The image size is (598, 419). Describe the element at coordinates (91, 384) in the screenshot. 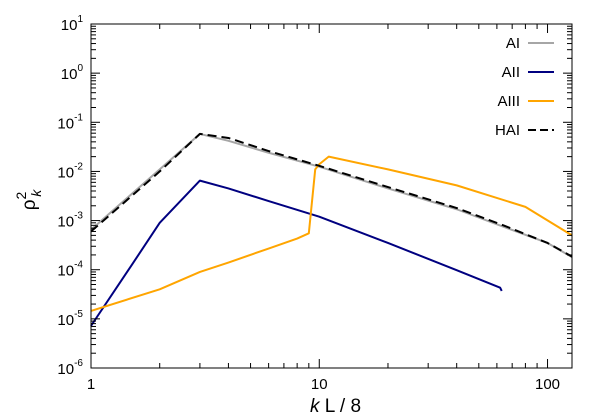

I see `x-tick-label: 1` at that location.